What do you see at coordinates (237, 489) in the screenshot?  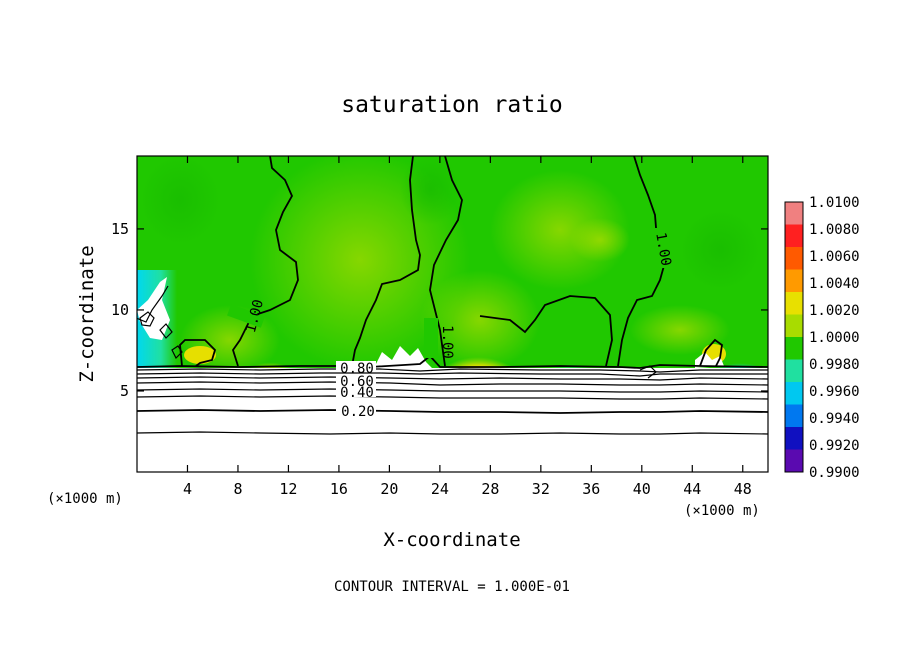 I see `x-tick-label: 8` at bounding box center [237, 489].